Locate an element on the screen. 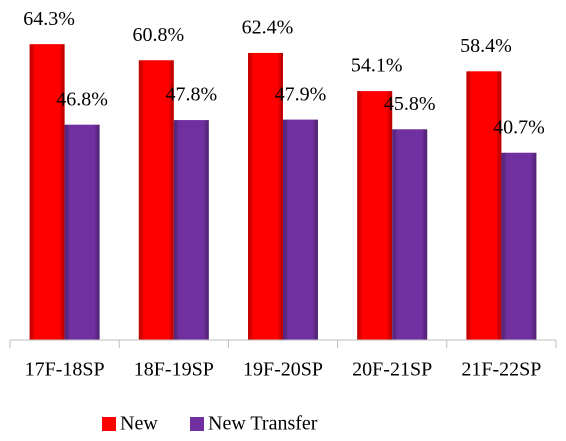 The height and width of the screenshot is (441, 566). x-tick-label: 20F-21SP is located at coordinates (392, 370).